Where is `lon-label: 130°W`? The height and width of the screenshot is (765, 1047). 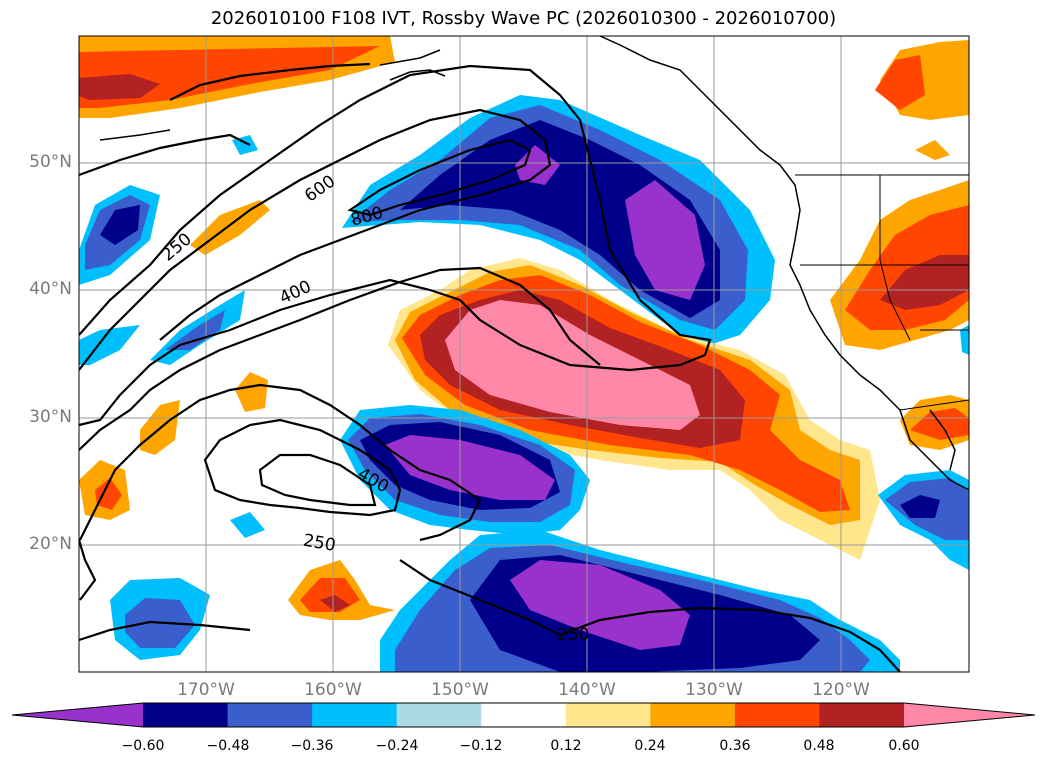 lon-label: 130°W is located at coordinates (714, 690).